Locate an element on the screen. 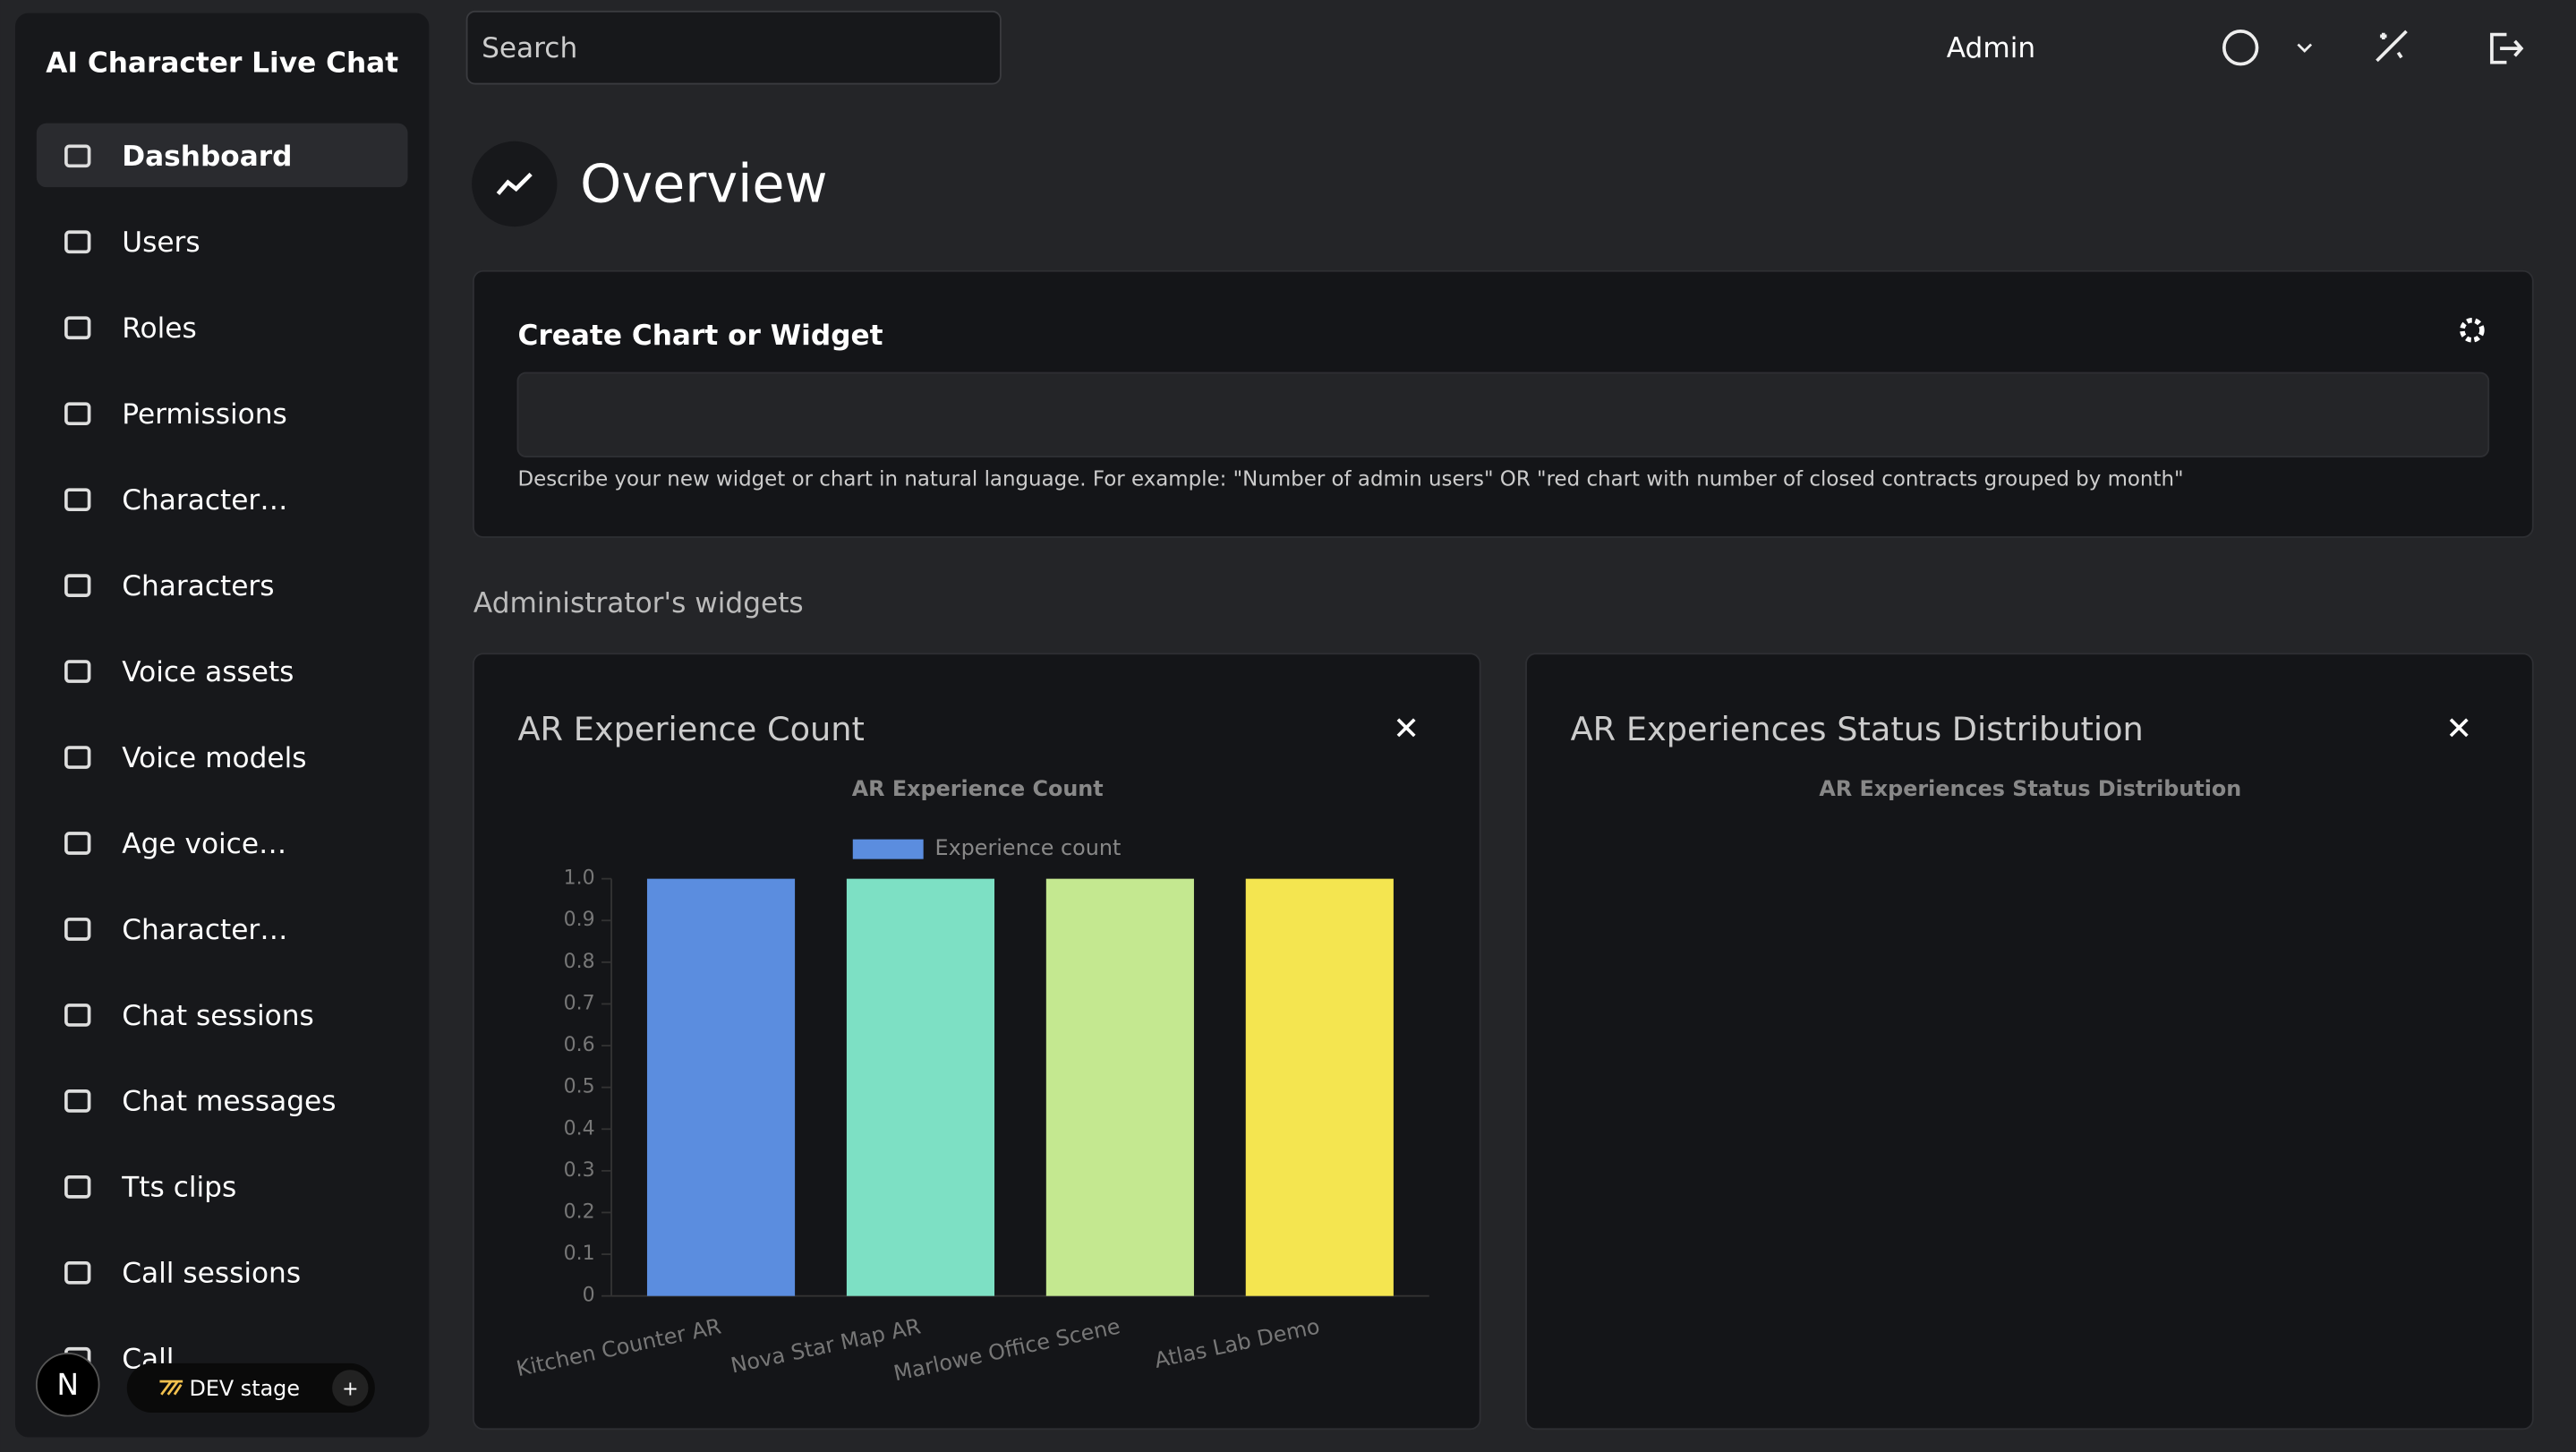  theme-icon is located at coordinates (2392, 46).